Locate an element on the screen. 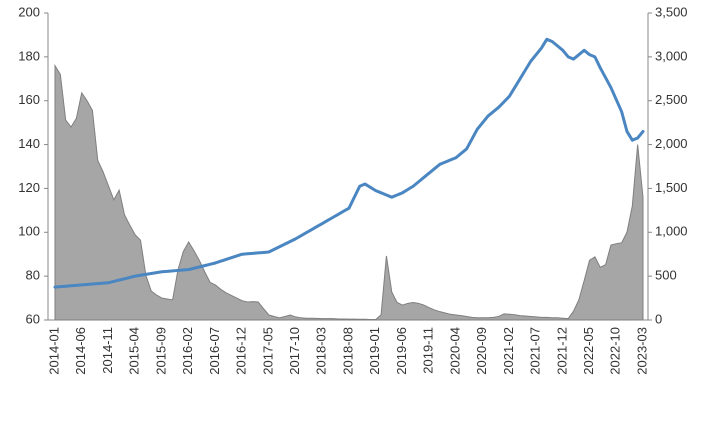 The height and width of the screenshot is (423, 719). x-tick-label: 2016-02 is located at coordinates (187, 351).